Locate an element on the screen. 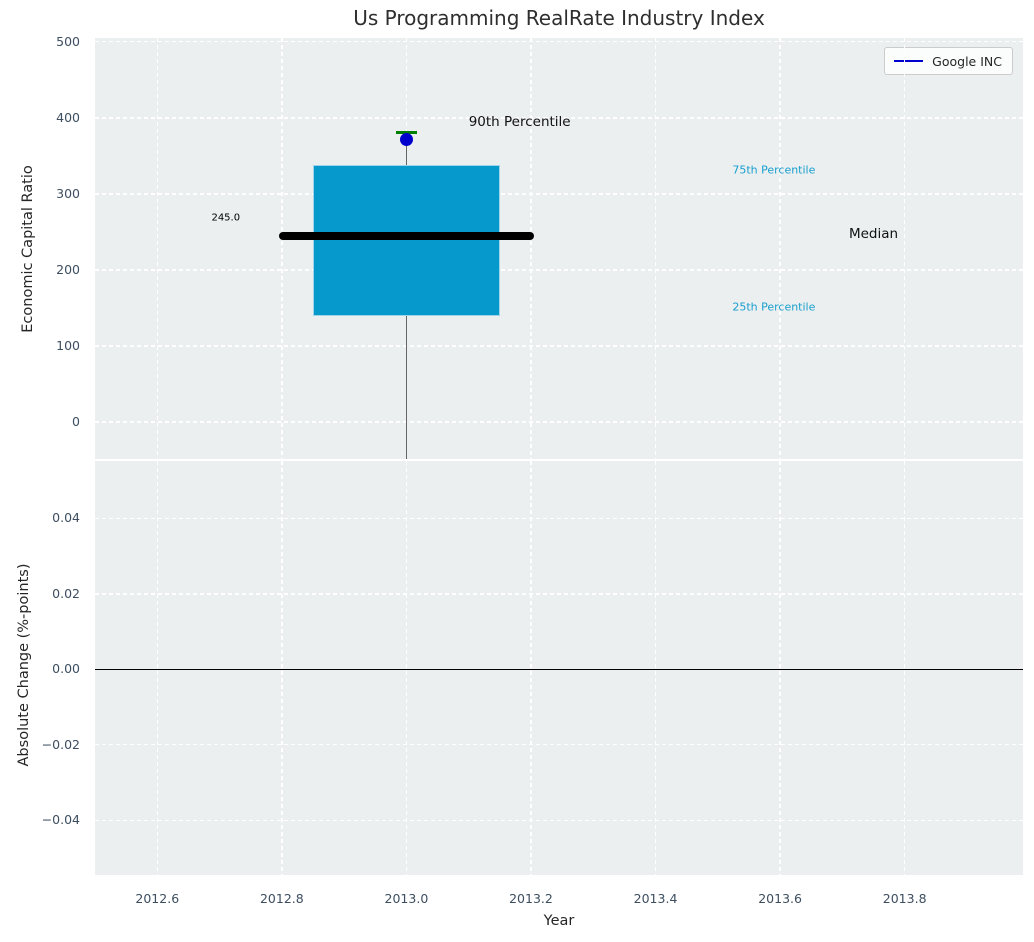 This screenshot has width=1034, height=942. annotation: Median is located at coordinates (873, 234).